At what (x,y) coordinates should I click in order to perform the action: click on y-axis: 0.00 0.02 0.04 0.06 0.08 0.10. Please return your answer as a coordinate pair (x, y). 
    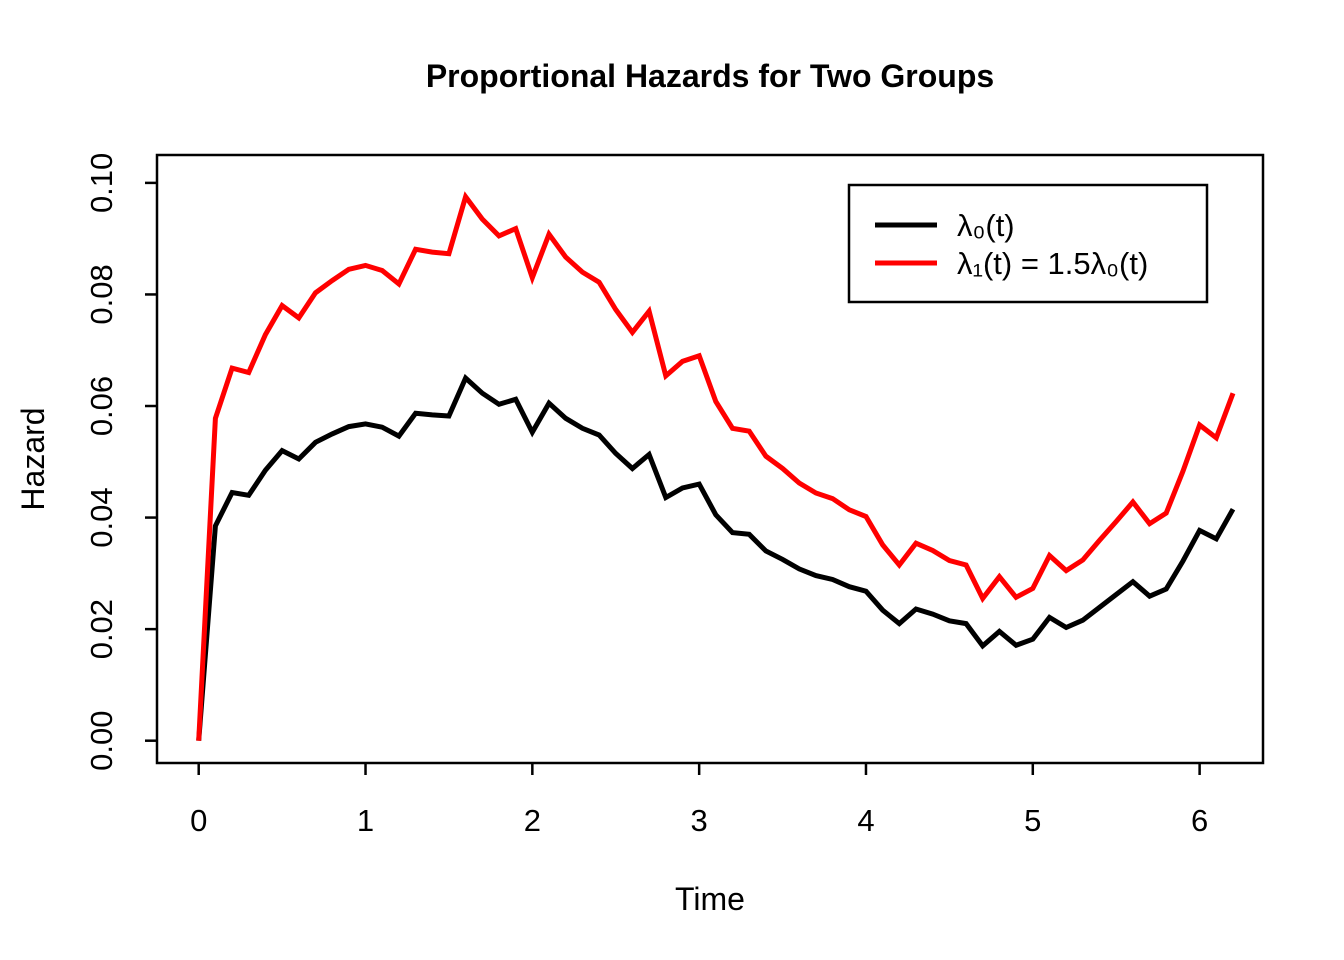
    Looking at the image, I should click on (120, 462).